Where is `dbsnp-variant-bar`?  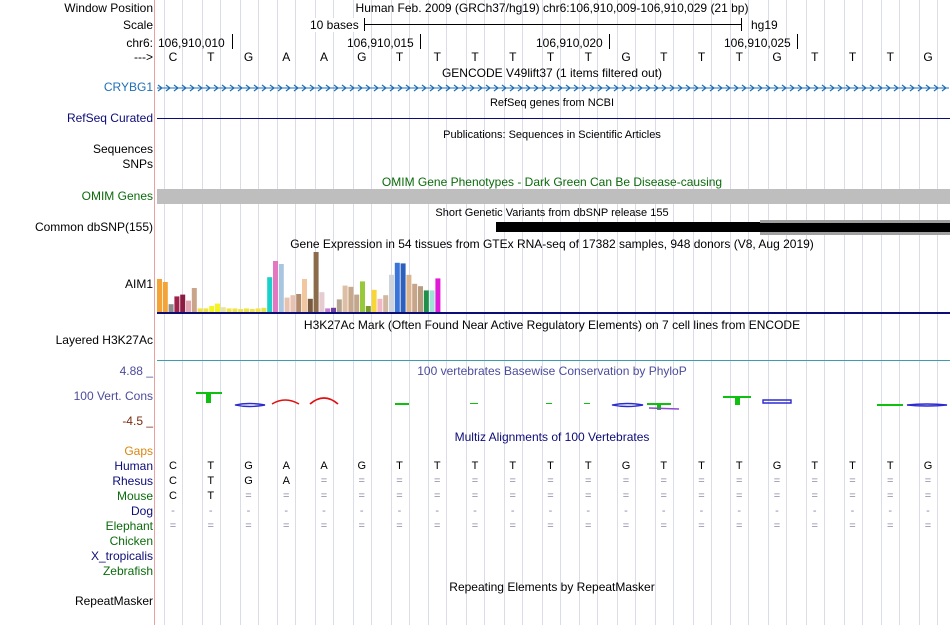
dbsnp-variant-bar is located at coordinates (723, 227).